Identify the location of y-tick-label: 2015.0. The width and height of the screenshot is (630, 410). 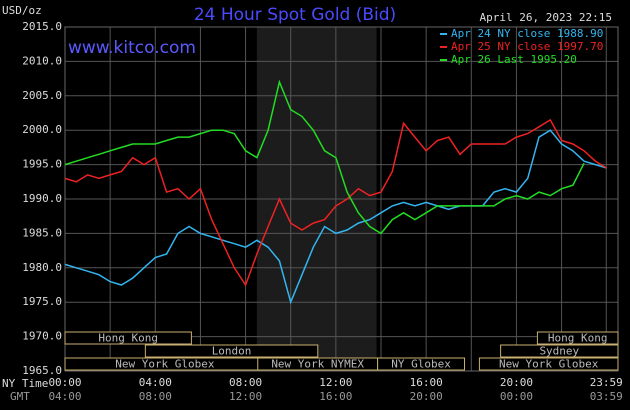
(42, 26).